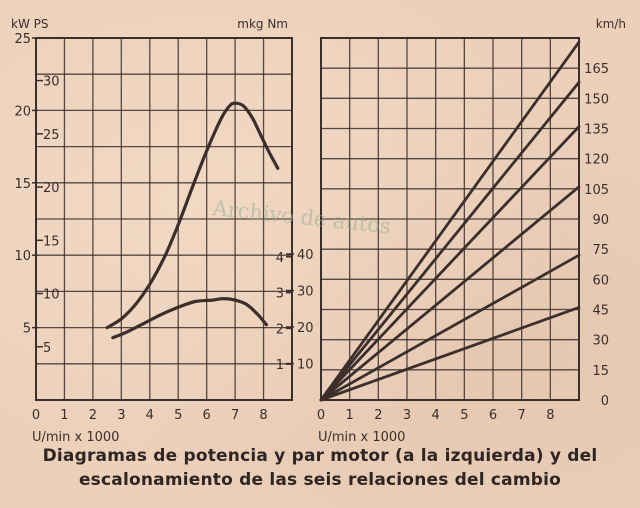 The height and width of the screenshot is (508, 640). Describe the element at coordinates (596, 160) in the screenshot. I see `y-tick-label: 120` at that location.